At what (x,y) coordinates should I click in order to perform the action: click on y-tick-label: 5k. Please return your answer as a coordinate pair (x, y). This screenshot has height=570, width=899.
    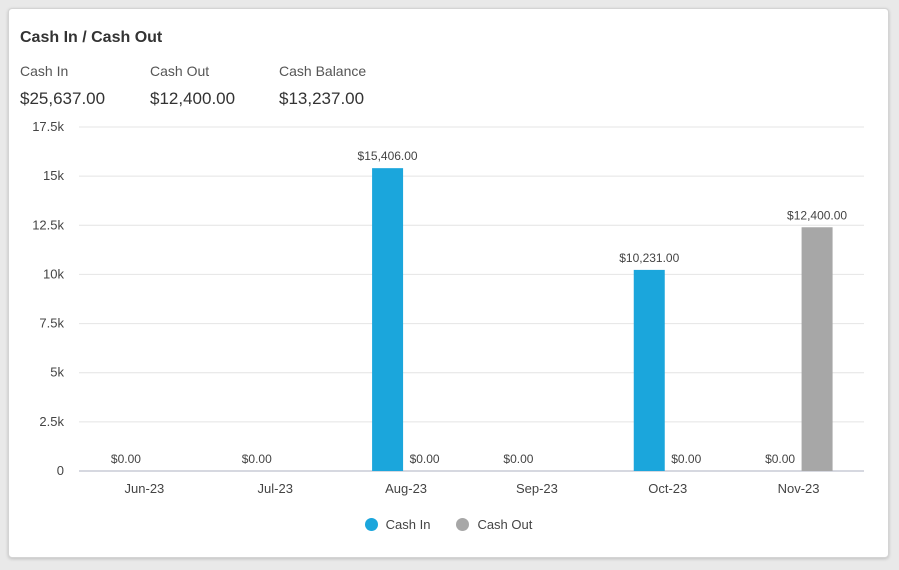
    Looking at the image, I should click on (57, 372).